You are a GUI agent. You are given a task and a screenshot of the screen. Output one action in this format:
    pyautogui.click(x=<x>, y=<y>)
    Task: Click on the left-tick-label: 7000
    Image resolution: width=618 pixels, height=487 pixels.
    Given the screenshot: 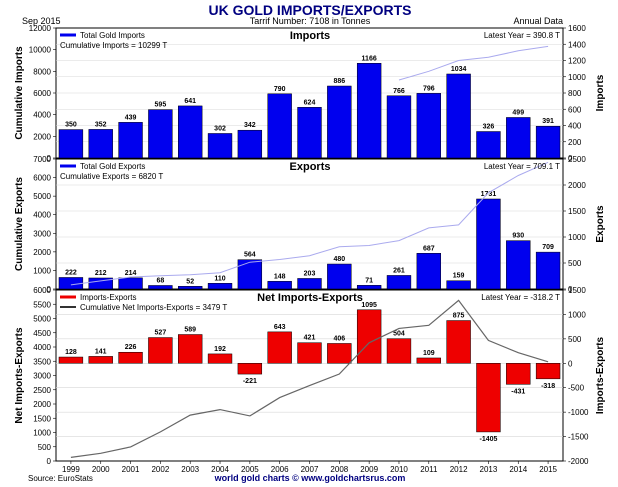 What is the action you would take?
    pyautogui.click(x=42, y=159)
    